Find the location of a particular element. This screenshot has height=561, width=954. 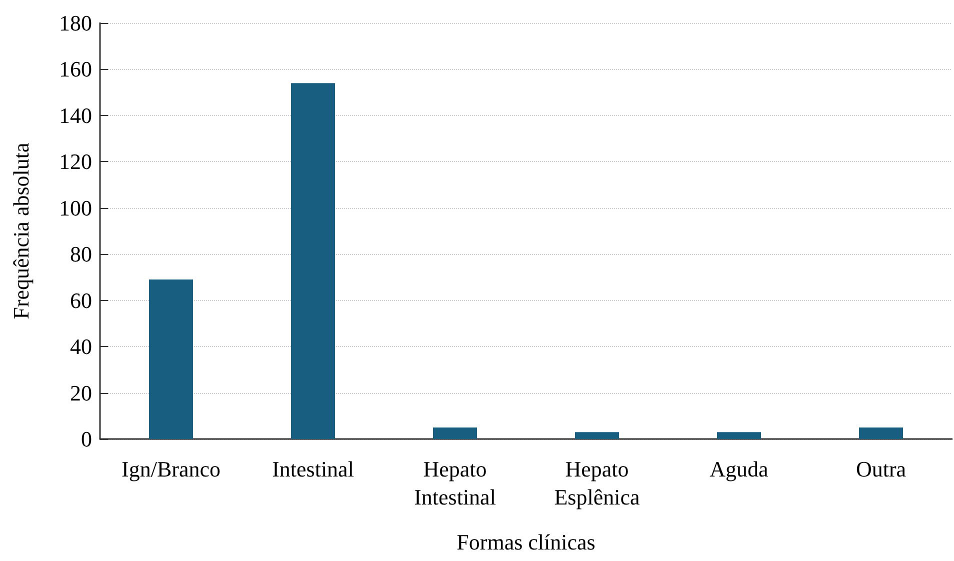

x-tick-label: Aguda is located at coordinates (739, 469).